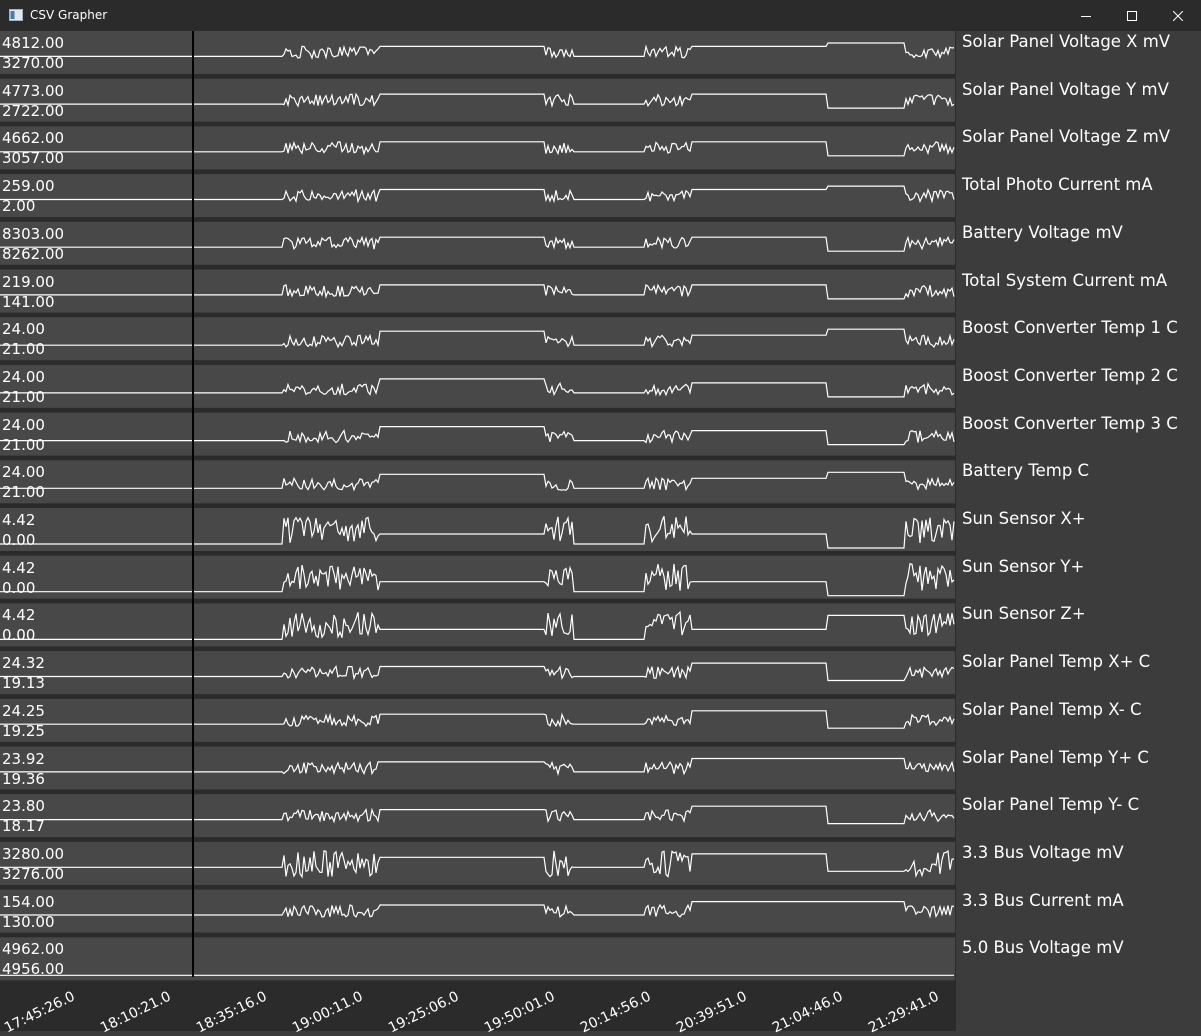  Describe the element at coordinates (23, 710) in the screenshot. I see `series-max-value: 24.25` at that location.